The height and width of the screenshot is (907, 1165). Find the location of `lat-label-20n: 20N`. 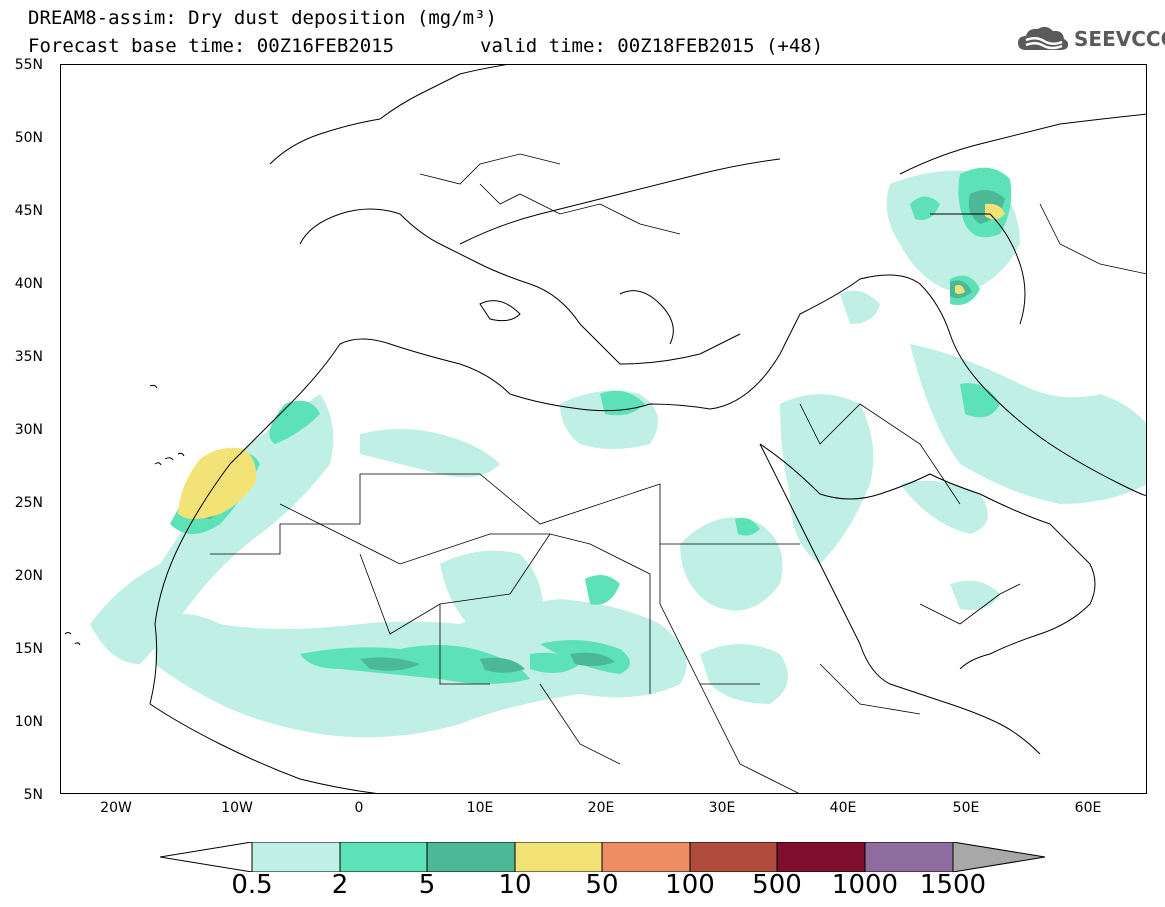

lat-label-20n: 20N is located at coordinates (28, 576).